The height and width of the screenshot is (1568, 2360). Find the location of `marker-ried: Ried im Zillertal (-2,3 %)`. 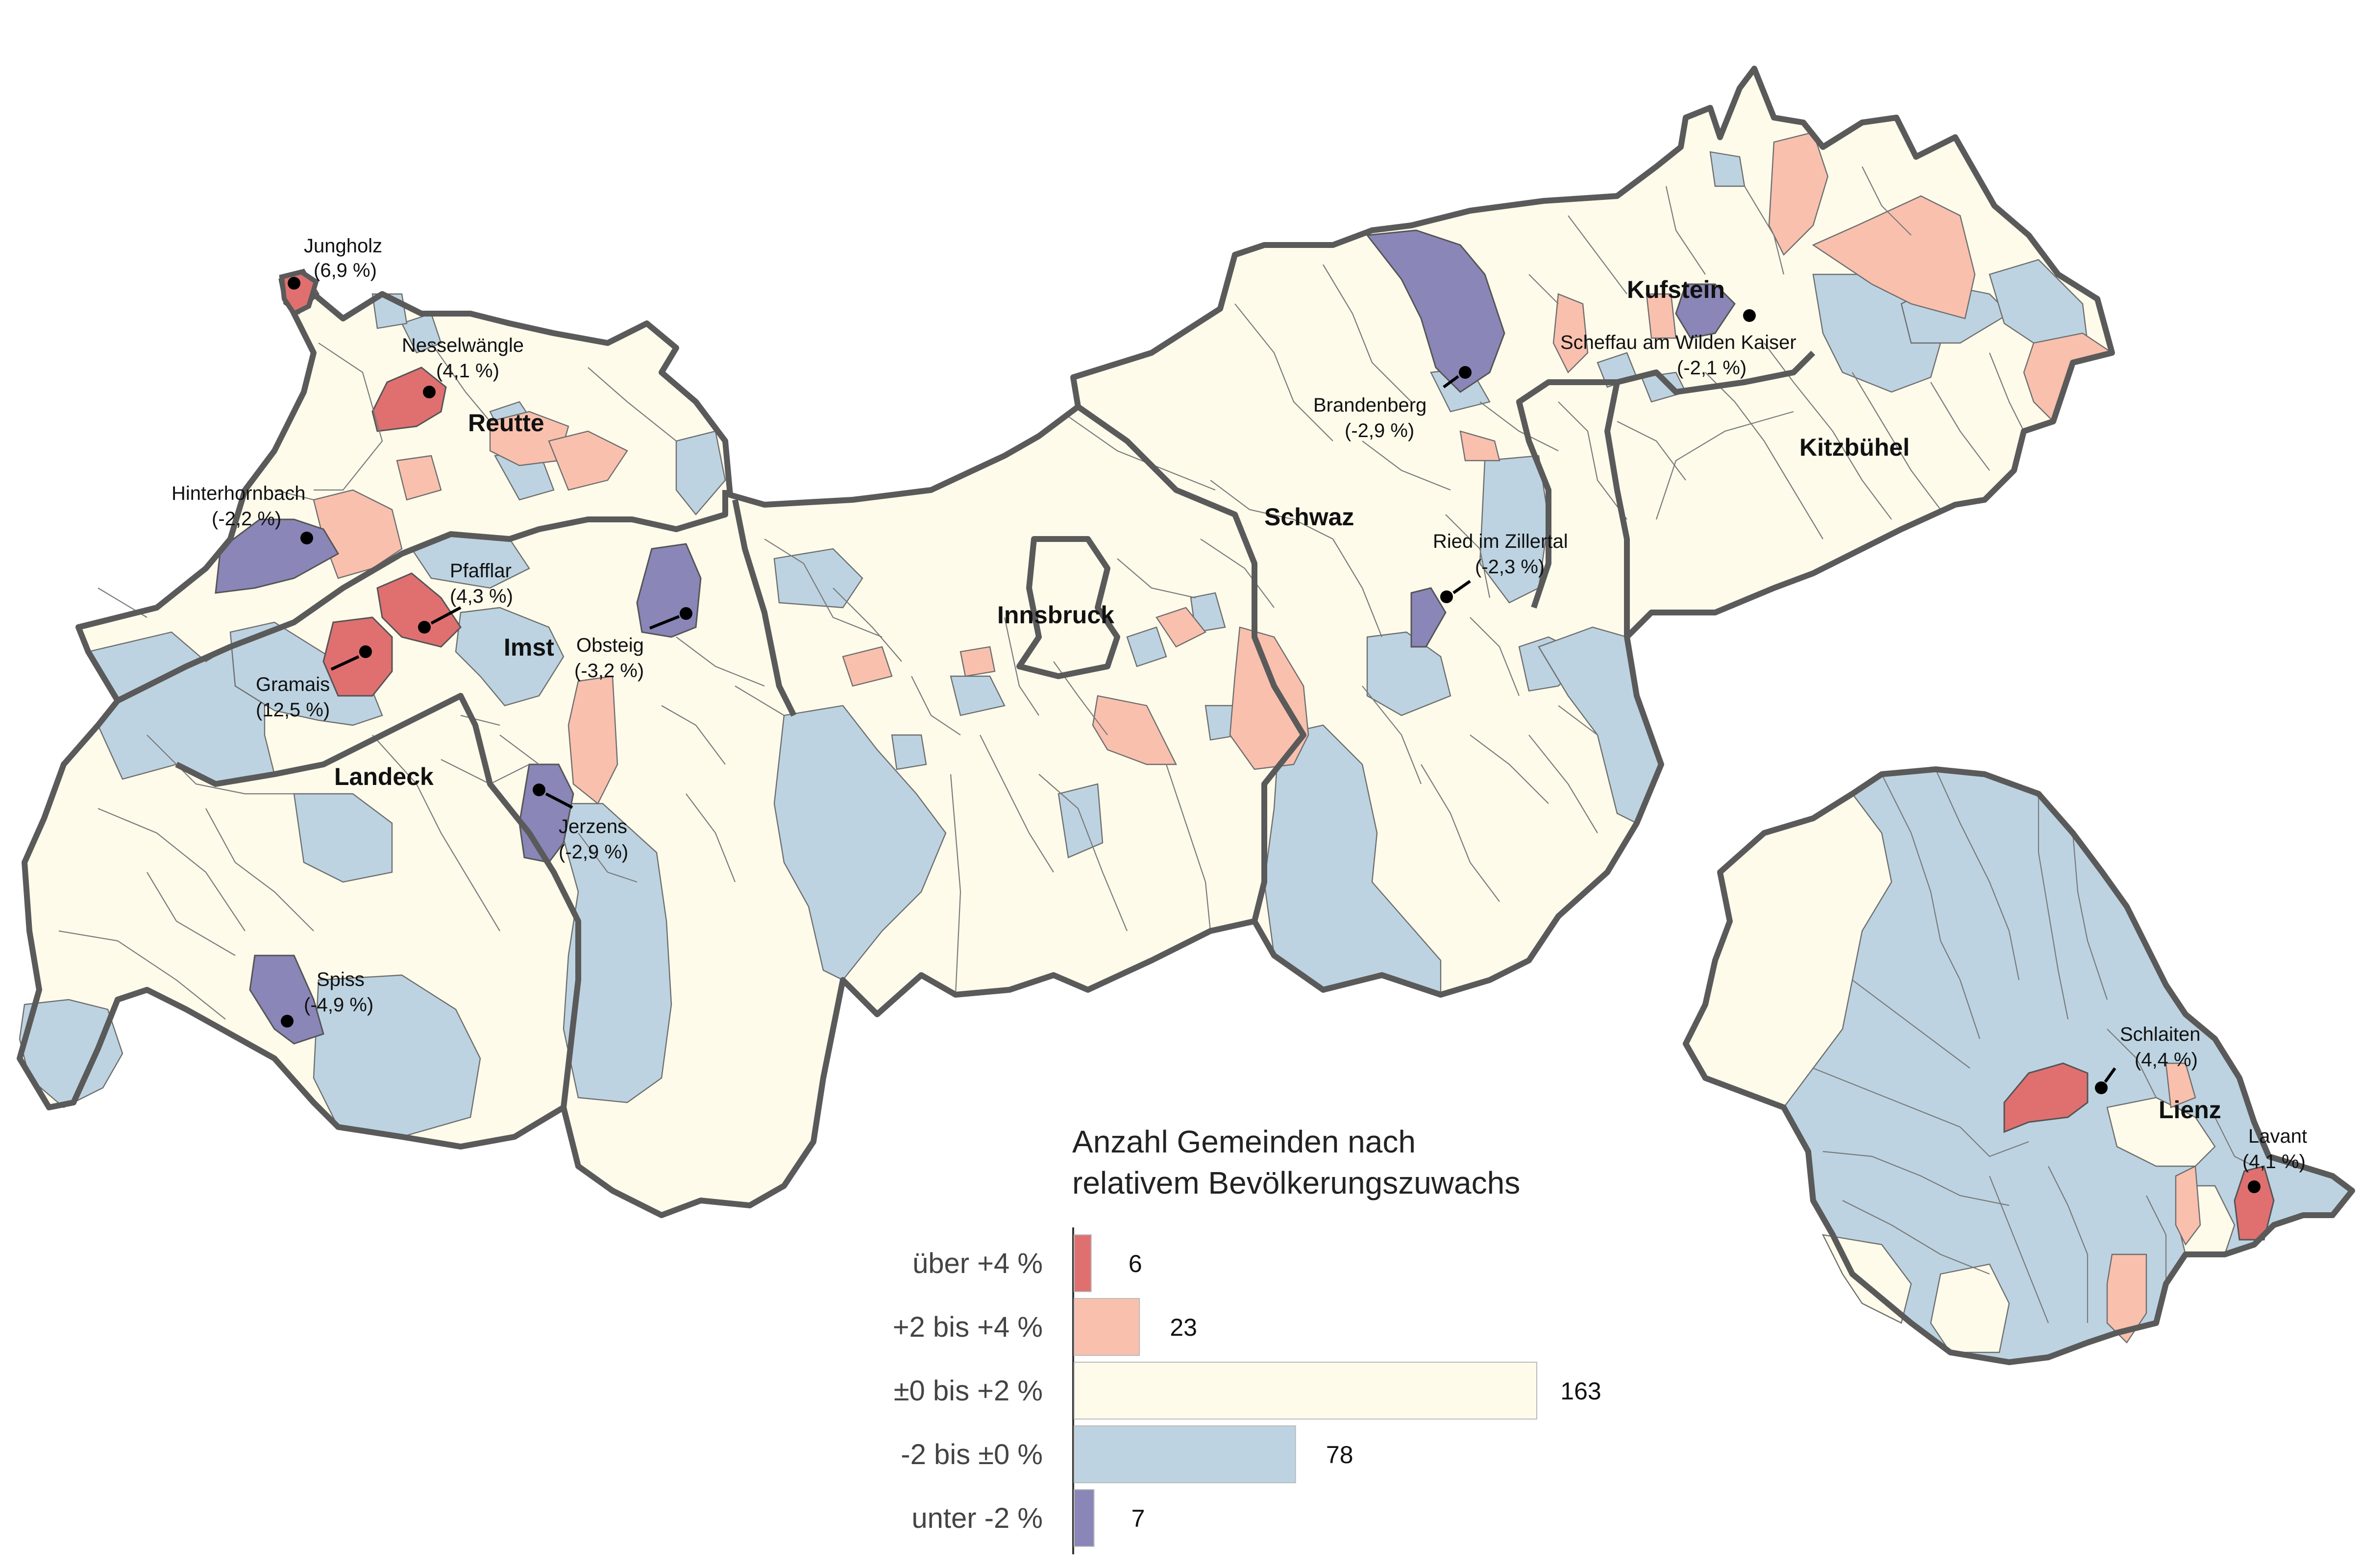

marker-ried: Ried im Zillertal (-2,3 %) is located at coordinates (1500, 567).